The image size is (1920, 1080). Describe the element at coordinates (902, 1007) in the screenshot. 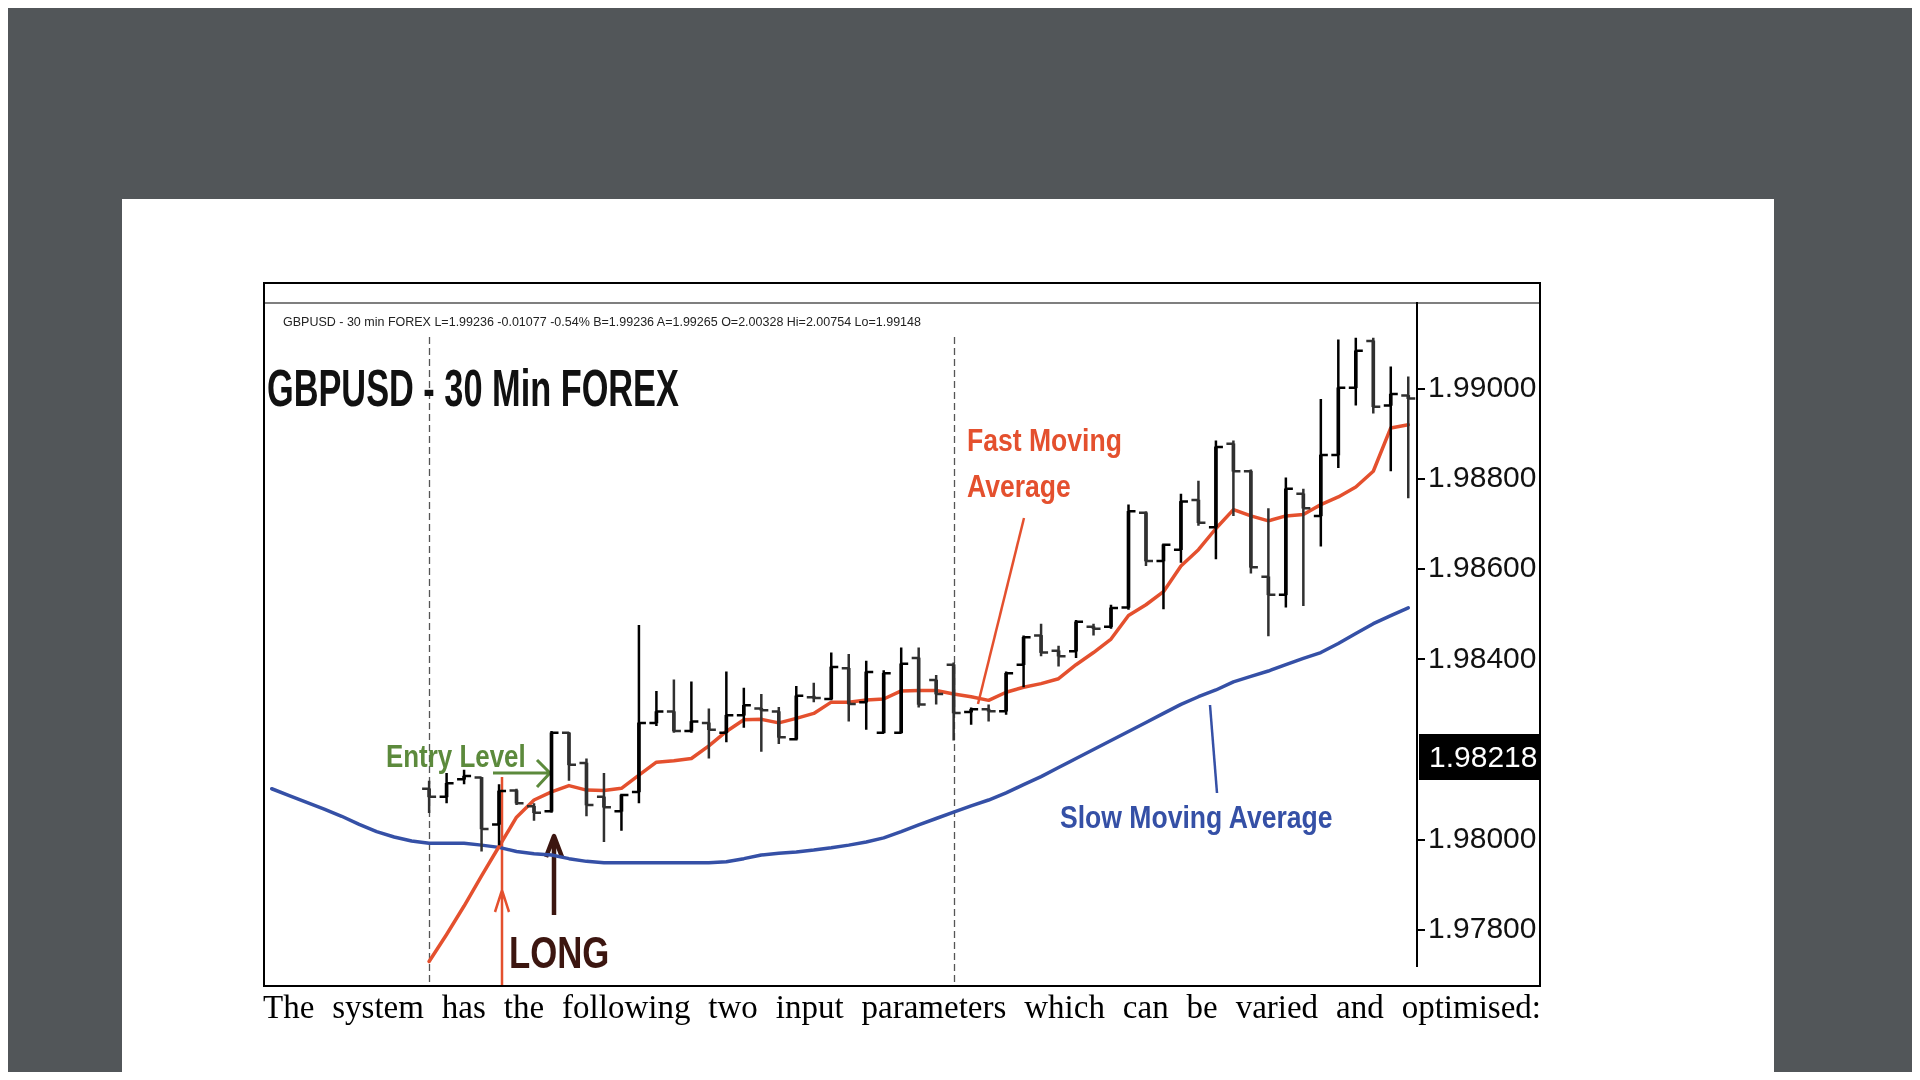

I see `text: The system has the following two input parameters which can be varied and optimised:` at that location.